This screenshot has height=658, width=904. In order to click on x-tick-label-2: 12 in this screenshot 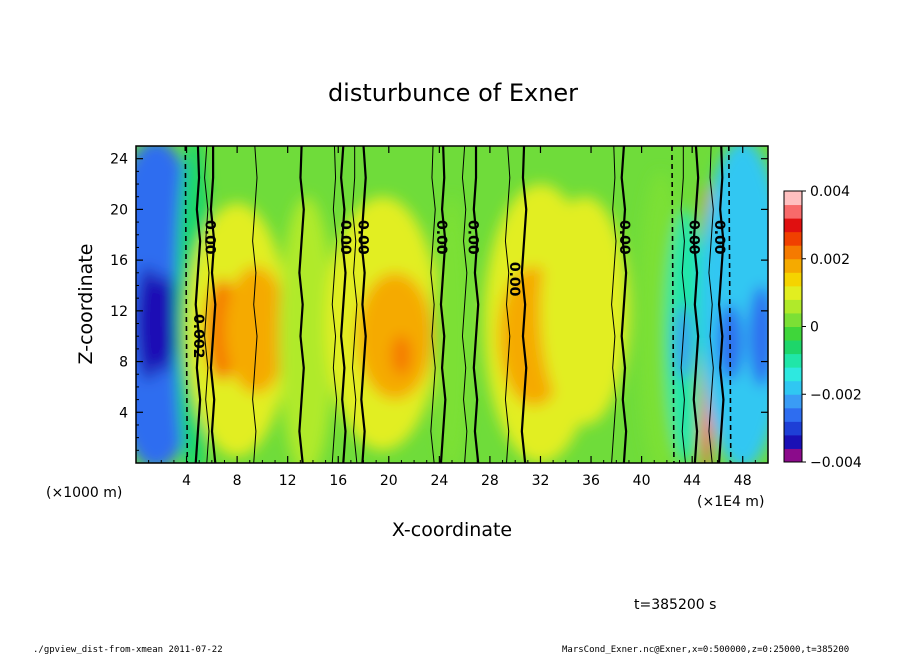, I will do `click(288, 481)`.